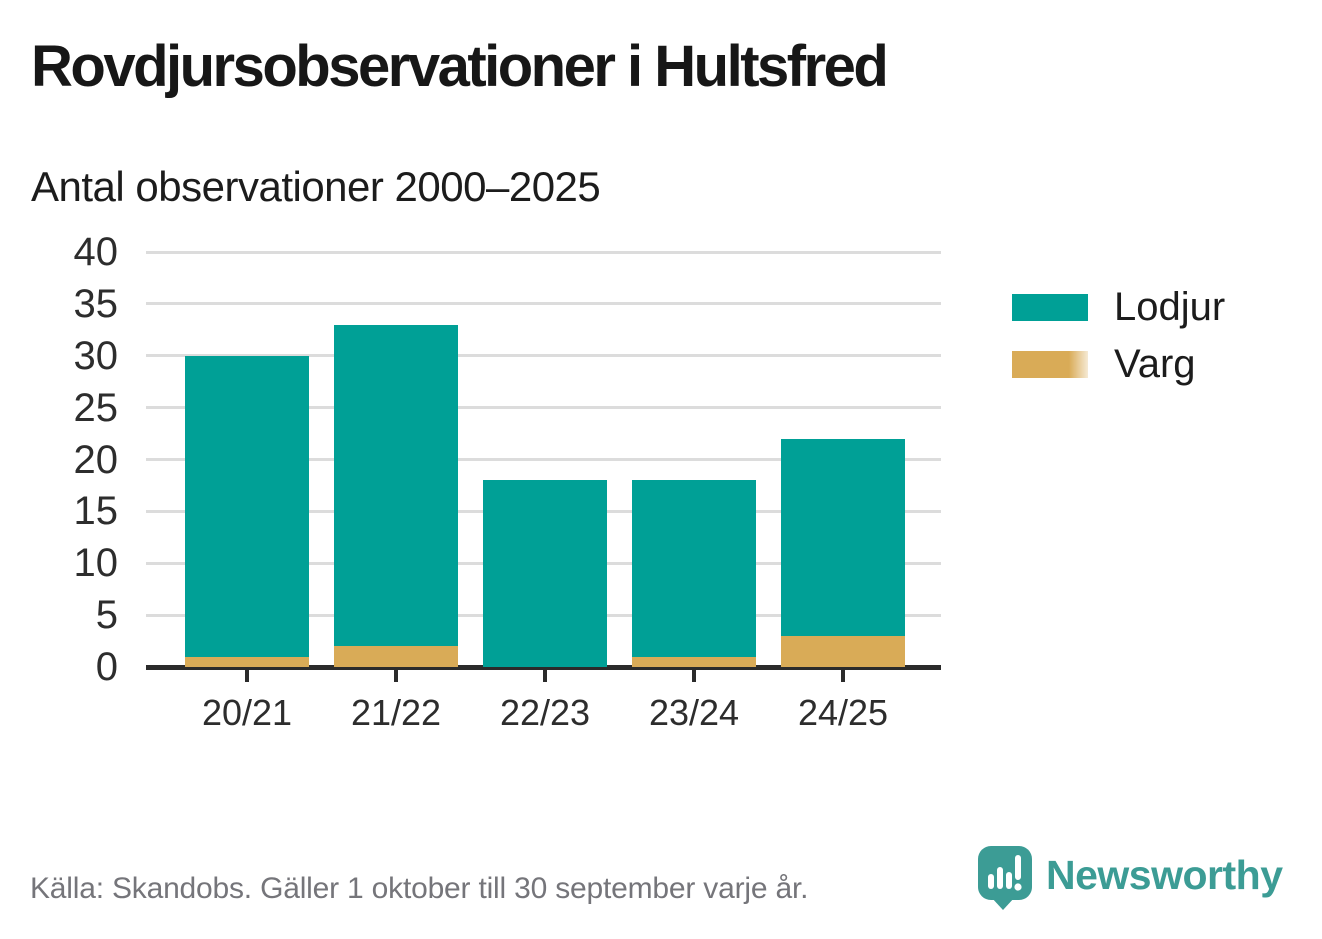 This screenshot has width=1322, height=939. I want to click on legend-swatch-varg, so click(1050, 364).